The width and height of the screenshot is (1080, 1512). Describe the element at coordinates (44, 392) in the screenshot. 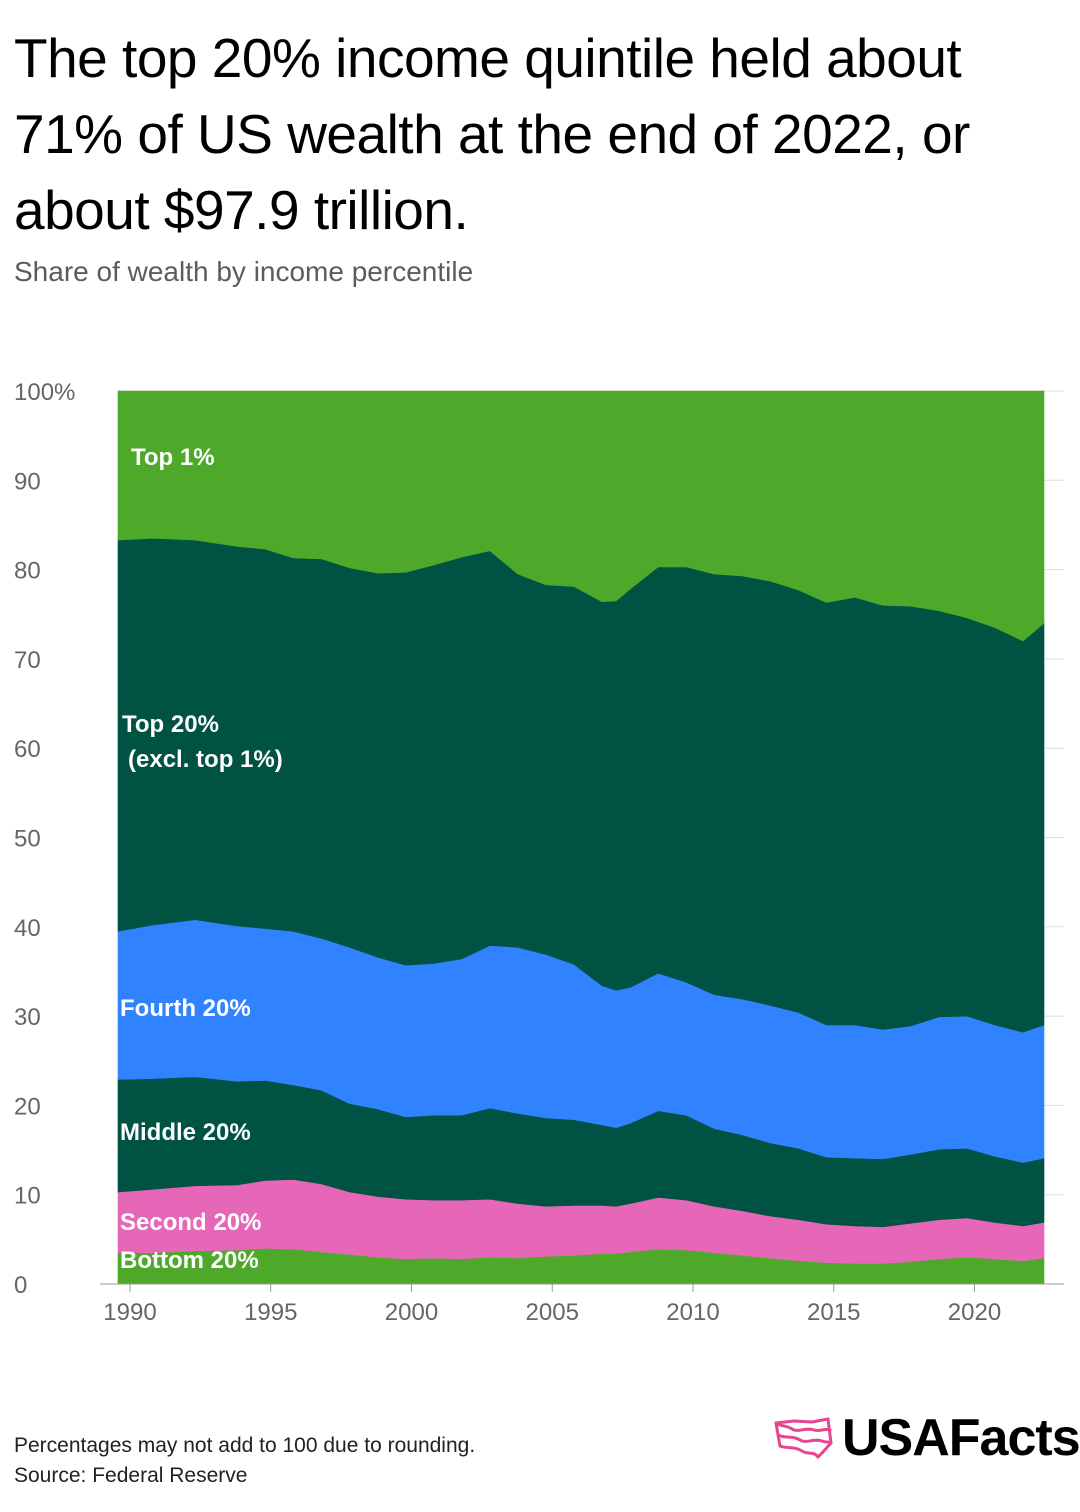

I see `y-tick-label-100: 100%` at that location.